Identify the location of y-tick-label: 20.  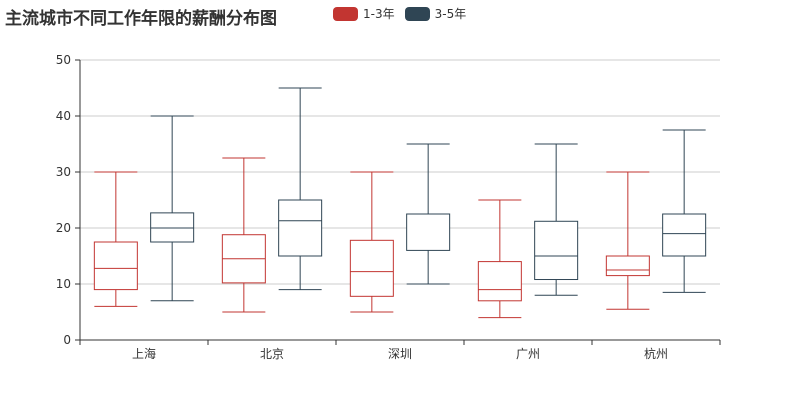
(63, 228).